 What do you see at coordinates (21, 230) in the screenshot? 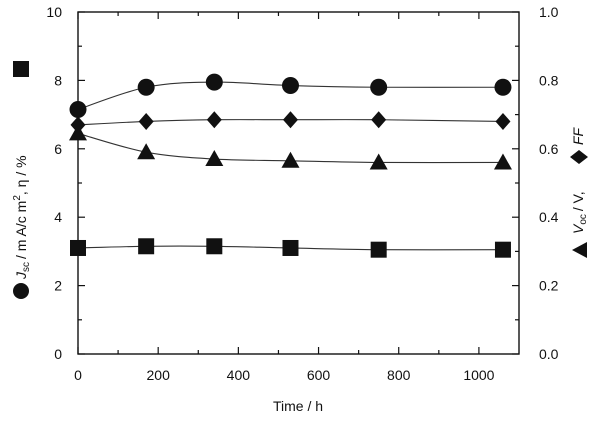
I see `jsc-units: / m A/c m` at bounding box center [21, 230].